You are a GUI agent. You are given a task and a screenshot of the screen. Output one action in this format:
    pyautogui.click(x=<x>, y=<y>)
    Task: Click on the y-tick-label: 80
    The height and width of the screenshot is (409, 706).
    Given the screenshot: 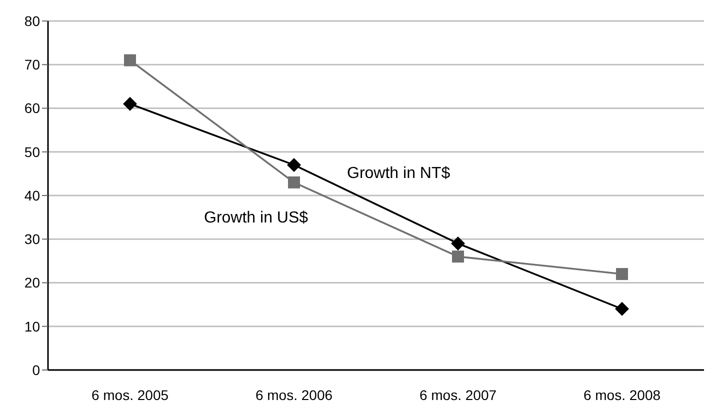 What is the action you would take?
    pyautogui.click(x=32, y=20)
    